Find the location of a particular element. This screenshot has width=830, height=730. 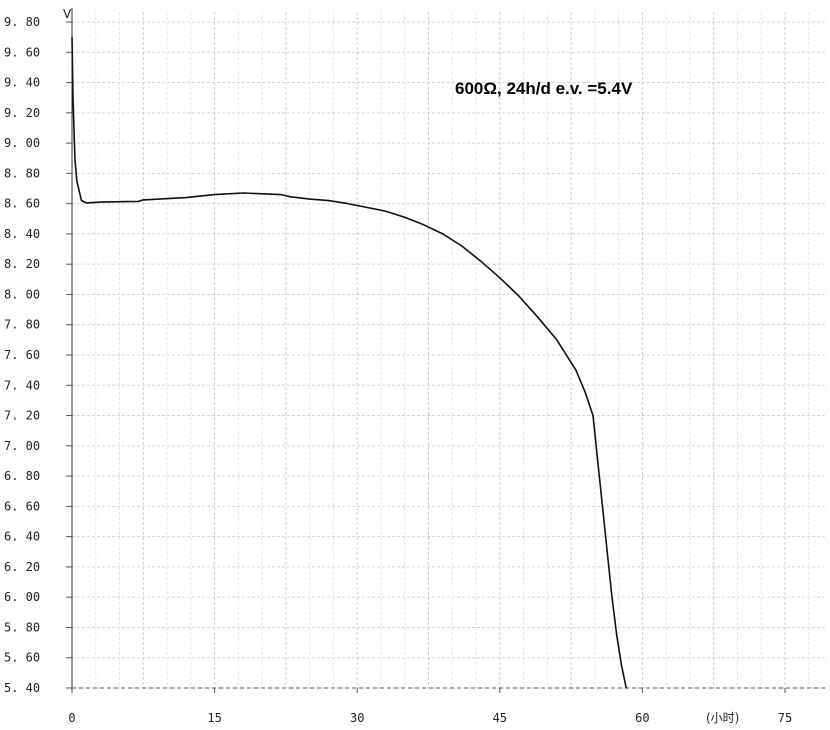

y-tick-label: 8. 60 is located at coordinates (22, 204).